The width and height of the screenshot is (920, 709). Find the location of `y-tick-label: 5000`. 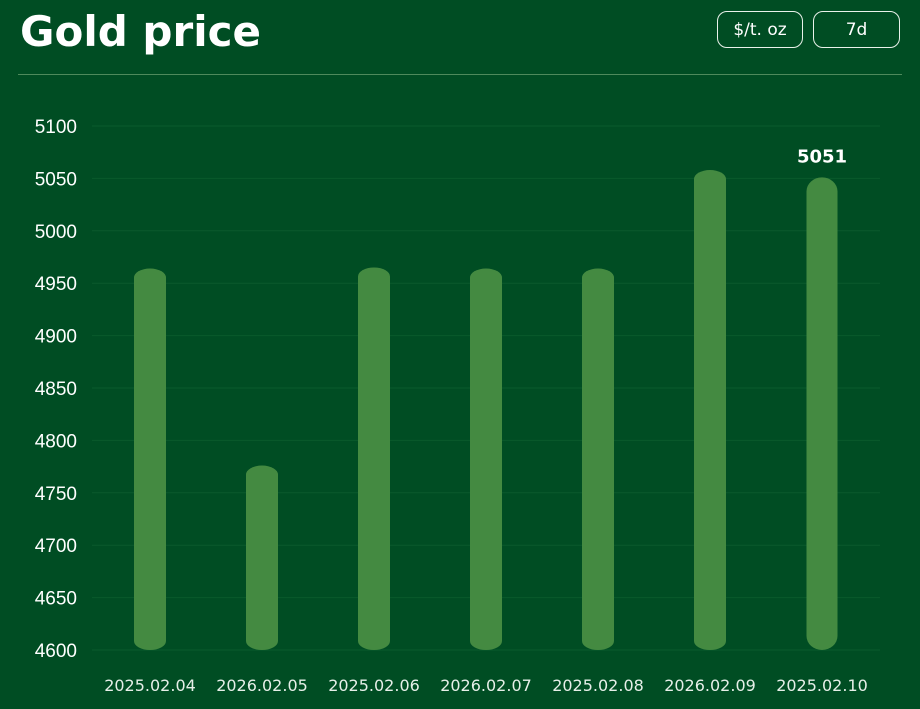

y-tick-label: 5000 is located at coordinates (56, 232).